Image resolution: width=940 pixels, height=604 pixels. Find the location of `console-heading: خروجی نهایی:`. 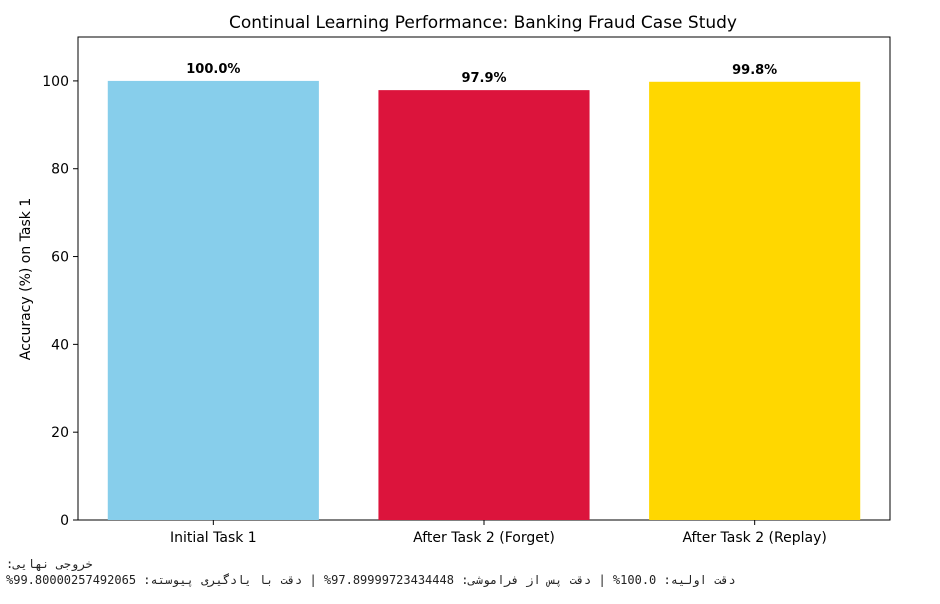

console-heading: خروجی نهایی: is located at coordinates (49, 564).